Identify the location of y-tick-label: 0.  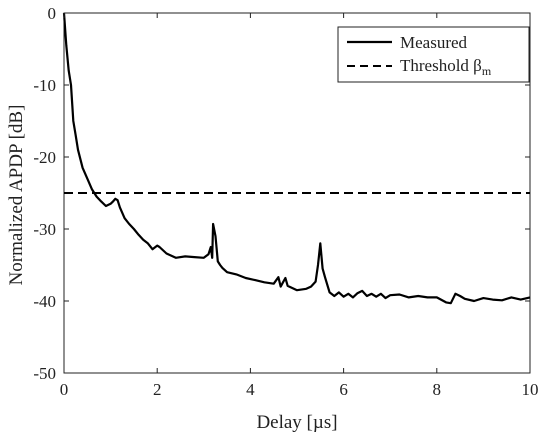
(52, 13).